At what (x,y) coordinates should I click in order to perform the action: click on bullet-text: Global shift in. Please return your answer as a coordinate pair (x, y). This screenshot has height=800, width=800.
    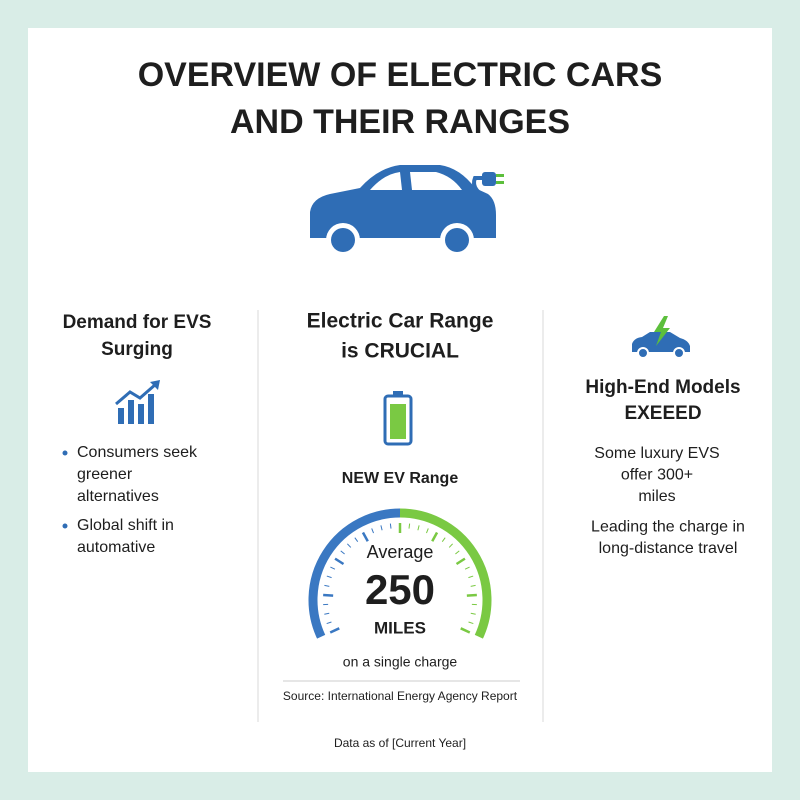
    Looking at the image, I should click on (125, 525).